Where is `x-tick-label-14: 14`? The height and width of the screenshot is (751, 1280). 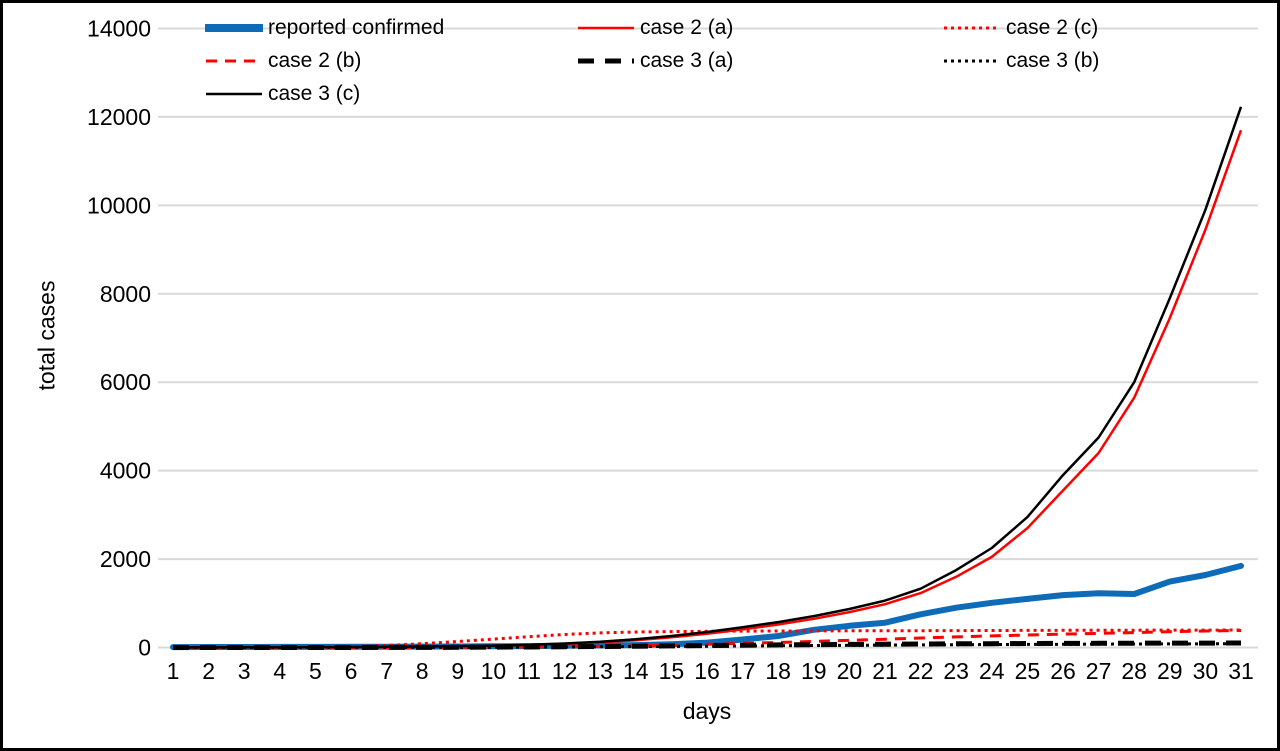
x-tick-label-14: 14 is located at coordinates (636, 671).